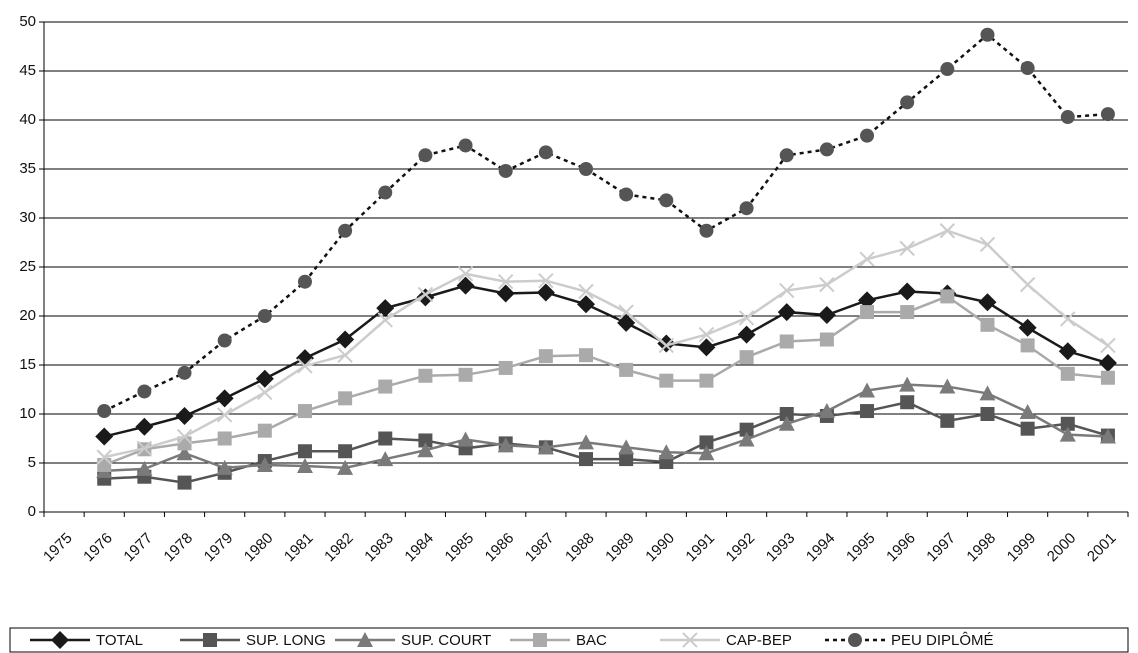 The height and width of the screenshot is (653, 1138). What do you see at coordinates (27, 70) in the screenshot?
I see `y-tick-label: 45` at bounding box center [27, 70].